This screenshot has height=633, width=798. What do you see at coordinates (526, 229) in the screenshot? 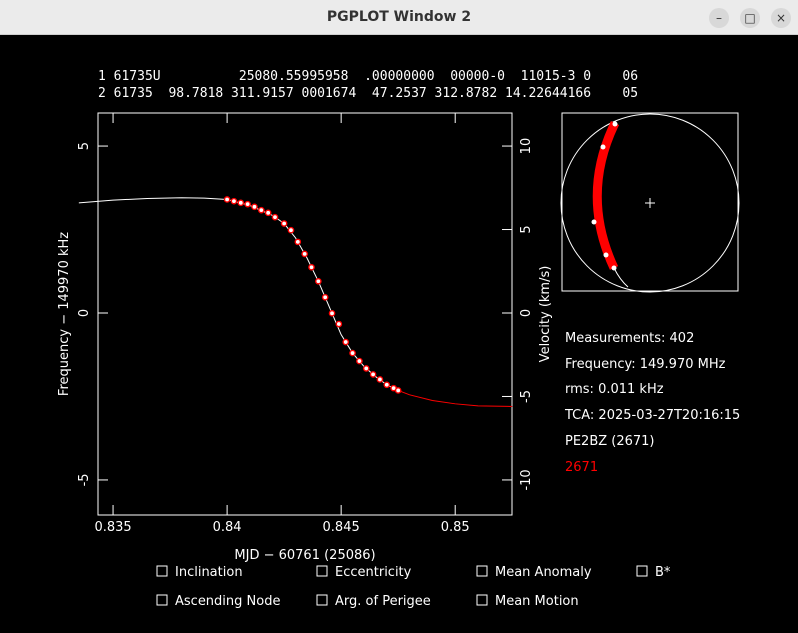
I see `y2-tick-label: 5` at bounding box center [526, 229].